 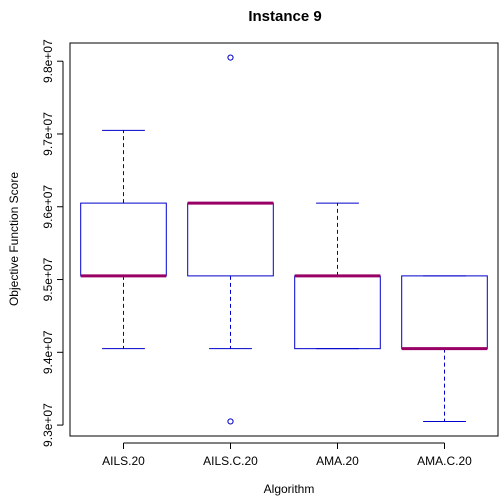 What do you see at coordinates (287, 455) in the screenshot?
I see `x-axis: AILS.20 AILS.C.20 AMA.20 AMA.C.20` at bounding box center [287, 455].